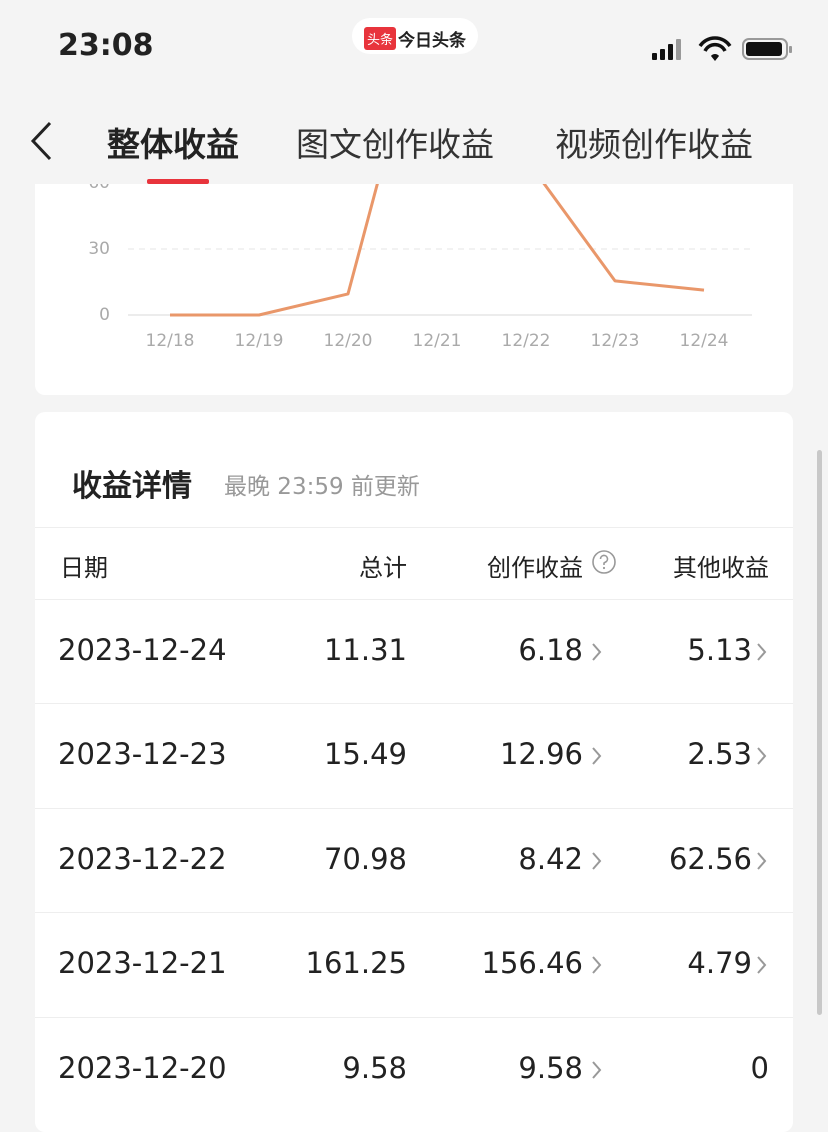 The width and height of the screenshot is (828, 1132). What do you see at coordinates (759, 1067) in the screenshot?
I see `other-cell: 0` at bounding box center [759, 1067].